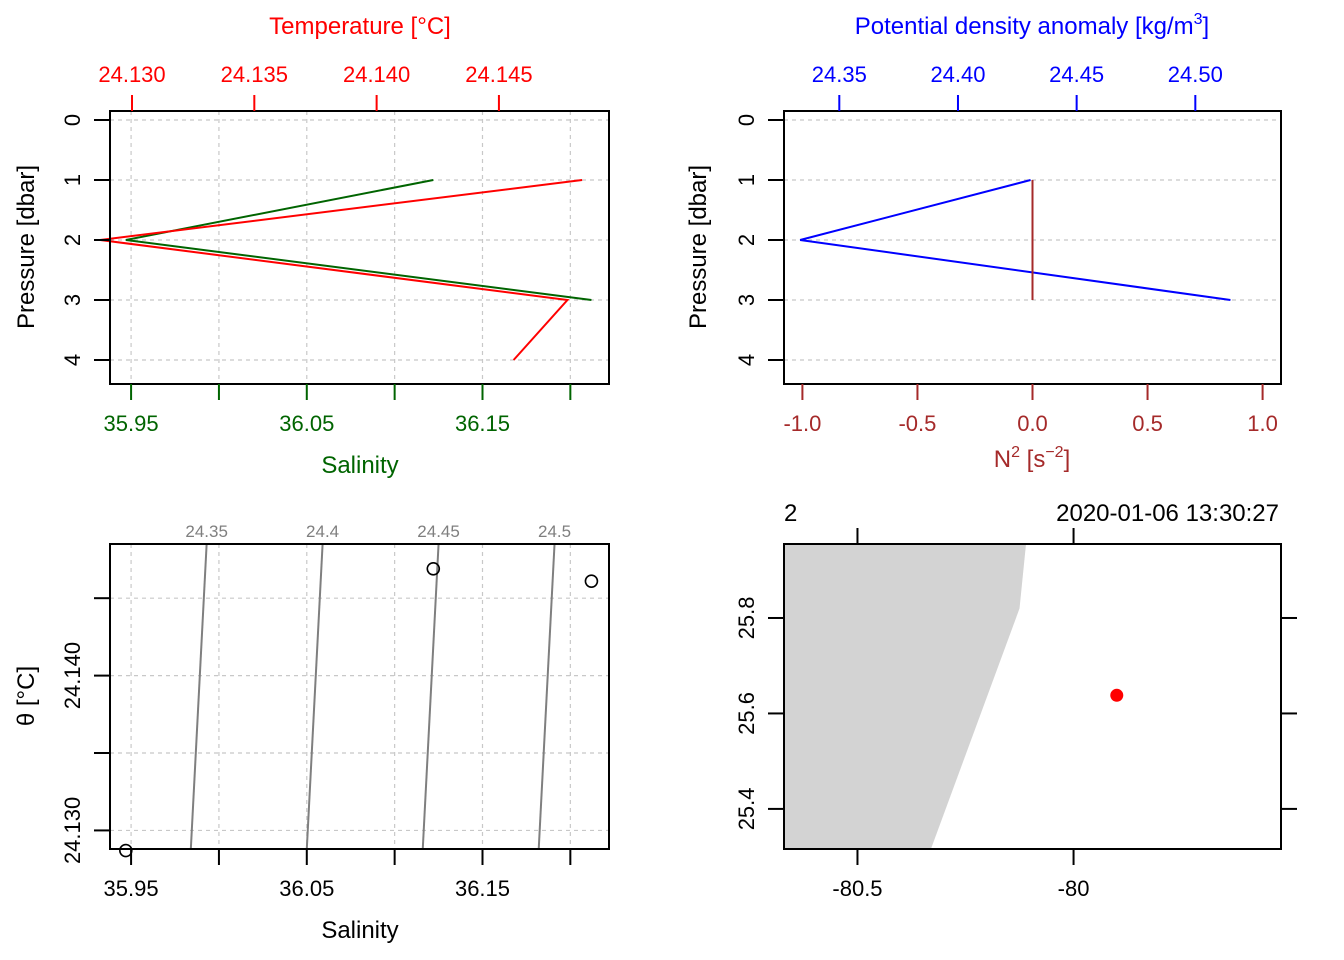  I want to click on p3-isopycnal-label-2: 24.45, so click(438, 531).